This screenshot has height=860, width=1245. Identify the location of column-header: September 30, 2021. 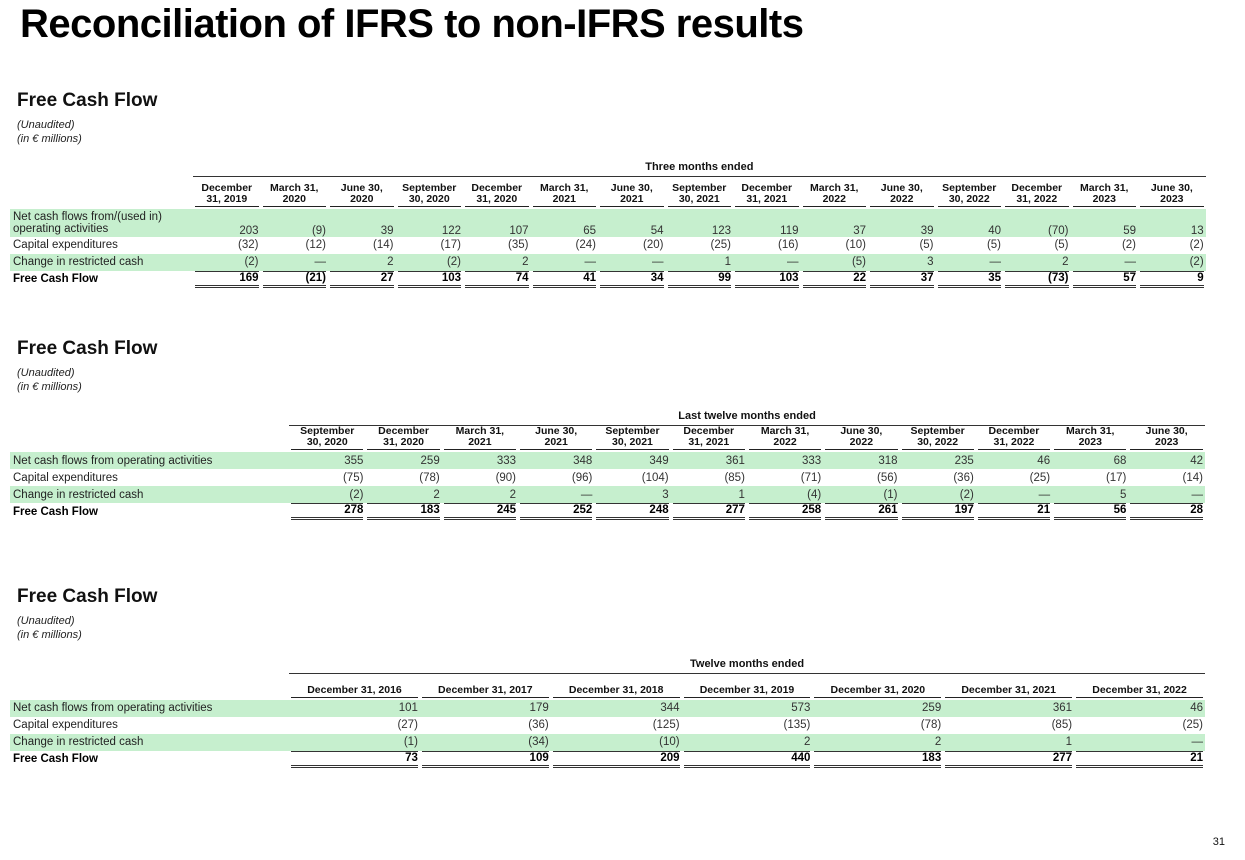
(632, 439).